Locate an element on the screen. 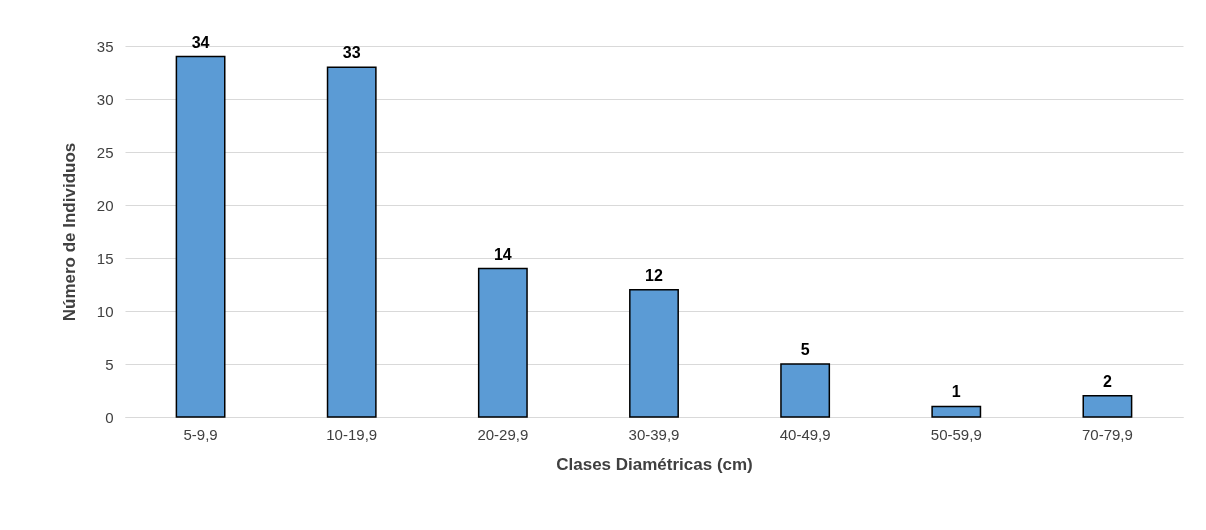  data-label: 33 is located at coordinates (351, 53).